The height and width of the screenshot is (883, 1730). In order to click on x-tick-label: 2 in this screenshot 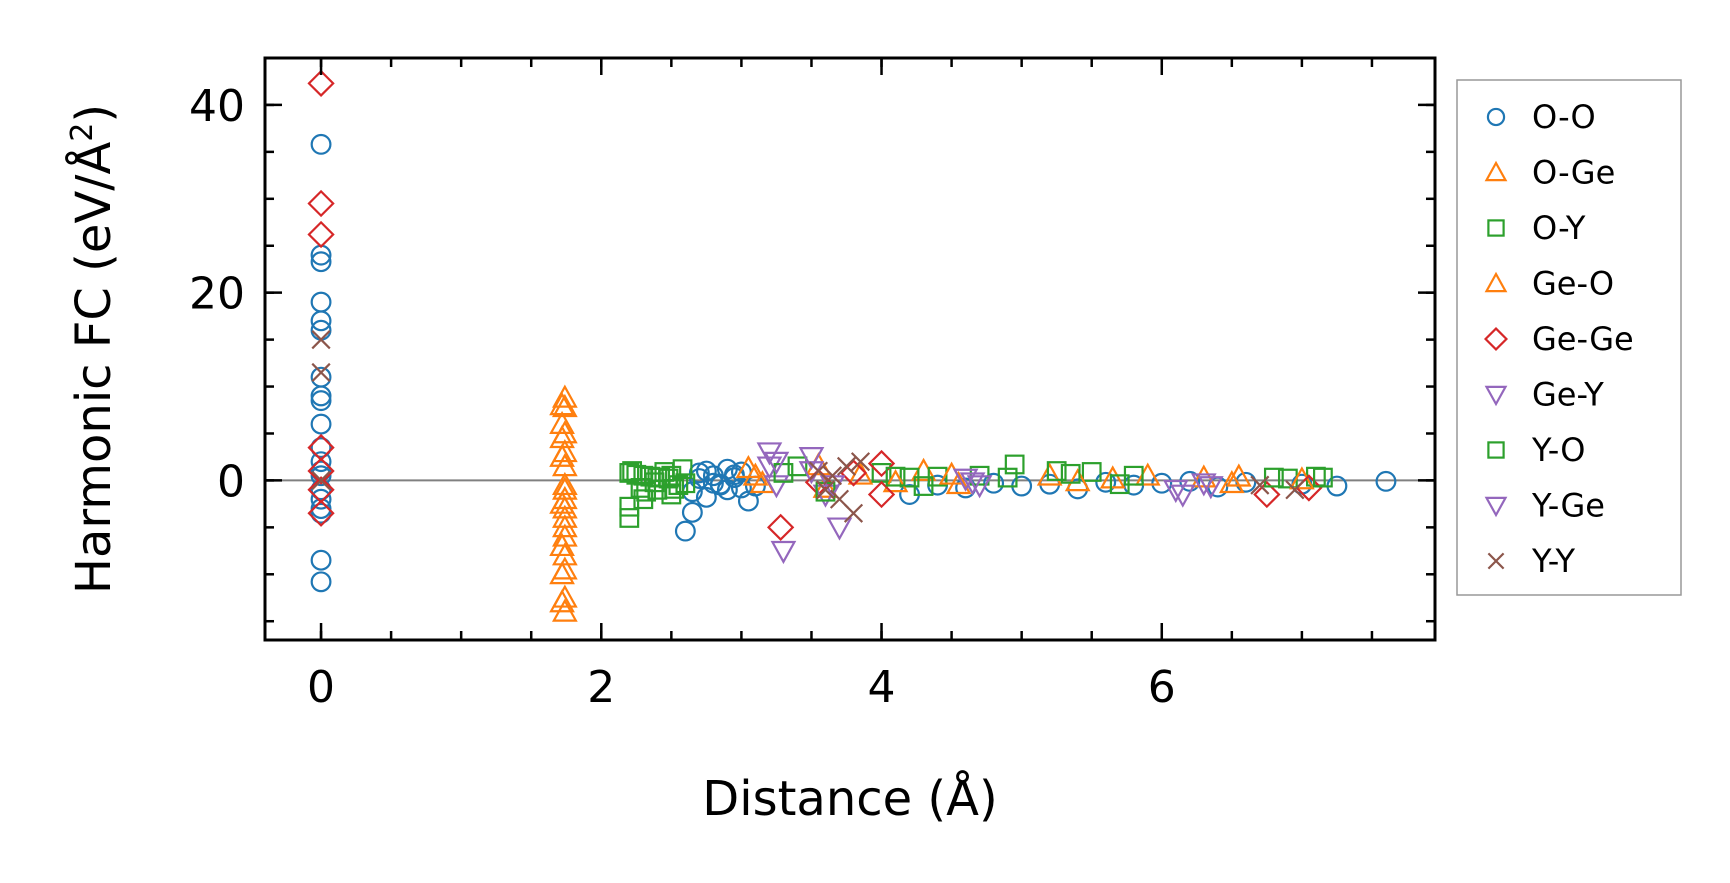, I will do `click(601, 687)`.